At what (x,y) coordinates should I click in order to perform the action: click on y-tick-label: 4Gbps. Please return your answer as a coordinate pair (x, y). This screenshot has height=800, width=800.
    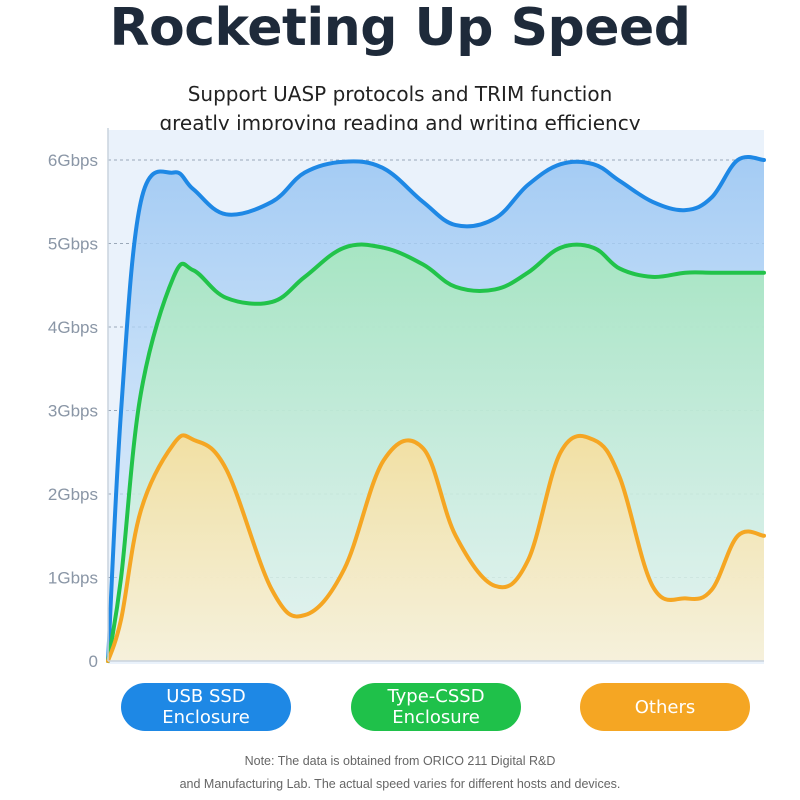
    Looking at the image, I should click on (73, 327).